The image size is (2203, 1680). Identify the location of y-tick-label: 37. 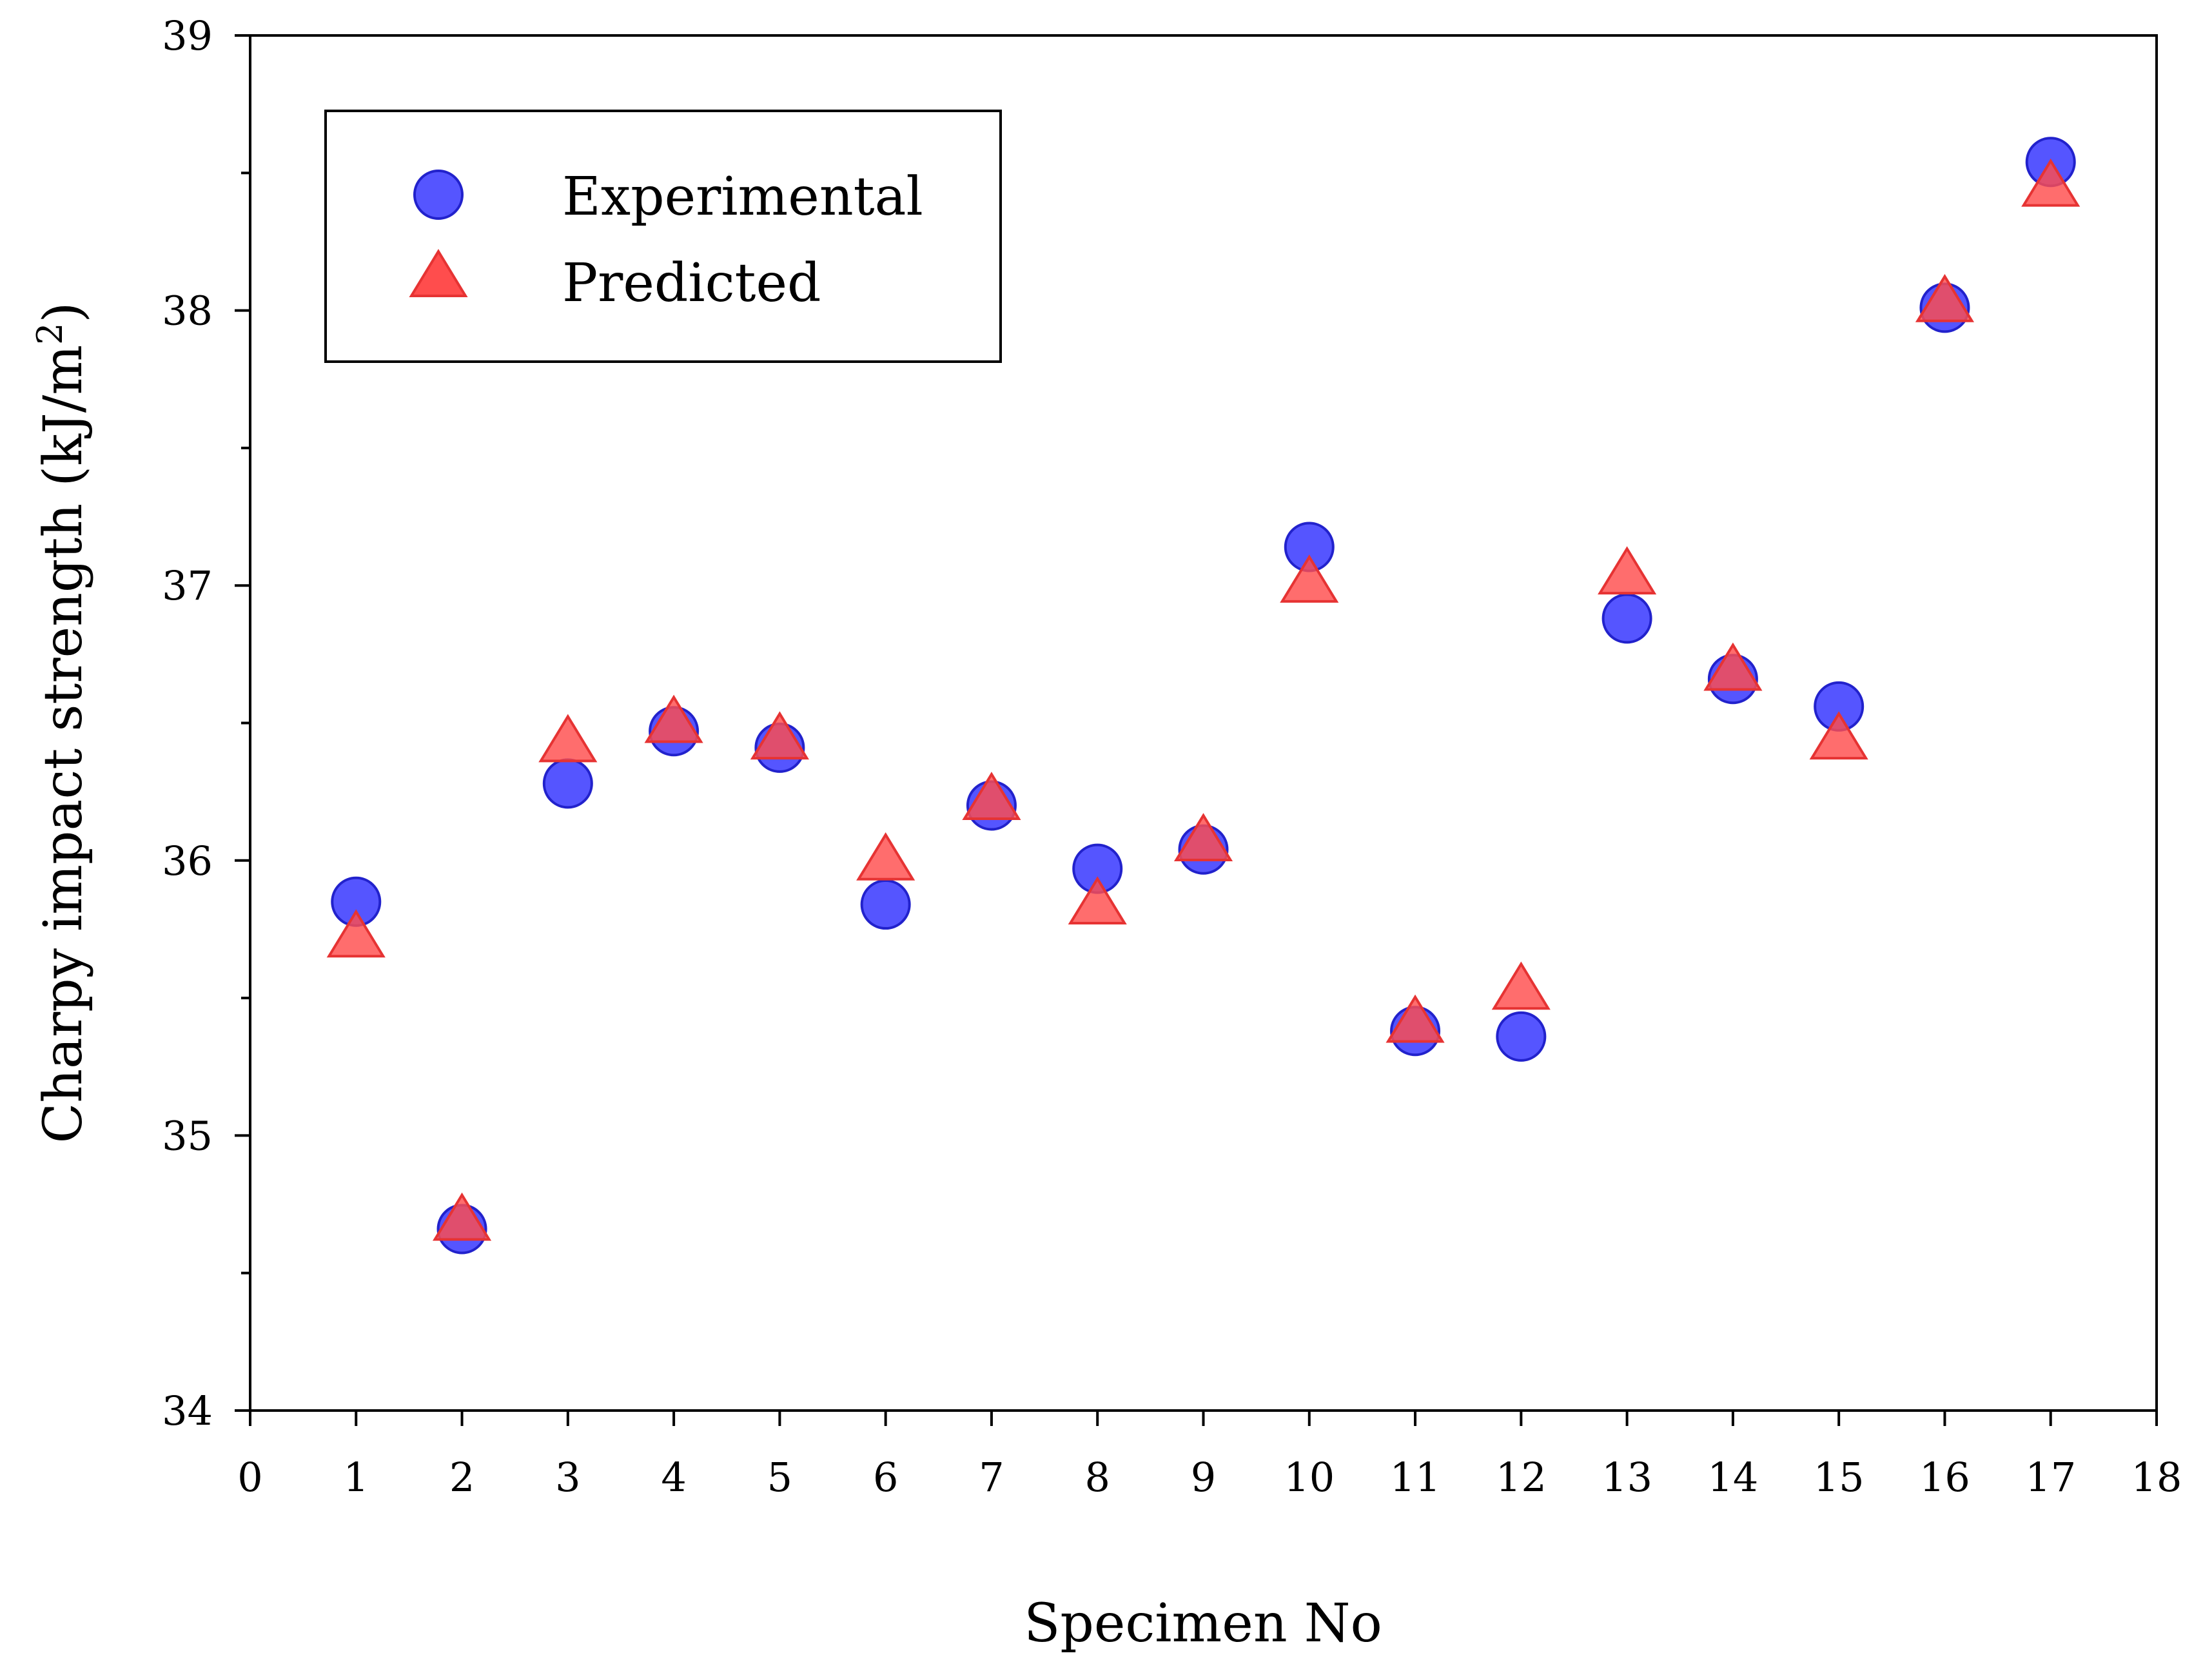
(187, 585).